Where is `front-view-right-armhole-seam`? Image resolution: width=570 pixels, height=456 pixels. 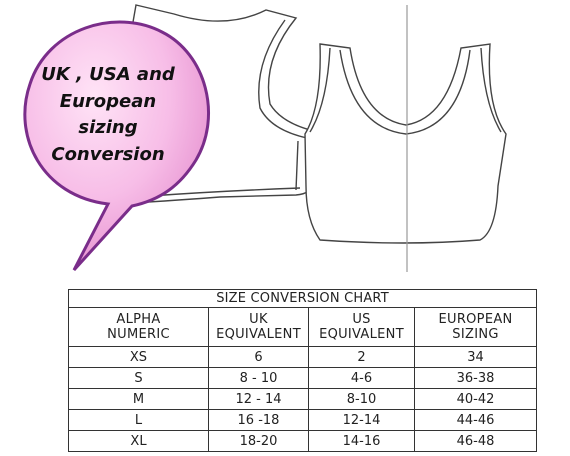 front-view-right-armhole-seam is located at coordinates (491, 90).